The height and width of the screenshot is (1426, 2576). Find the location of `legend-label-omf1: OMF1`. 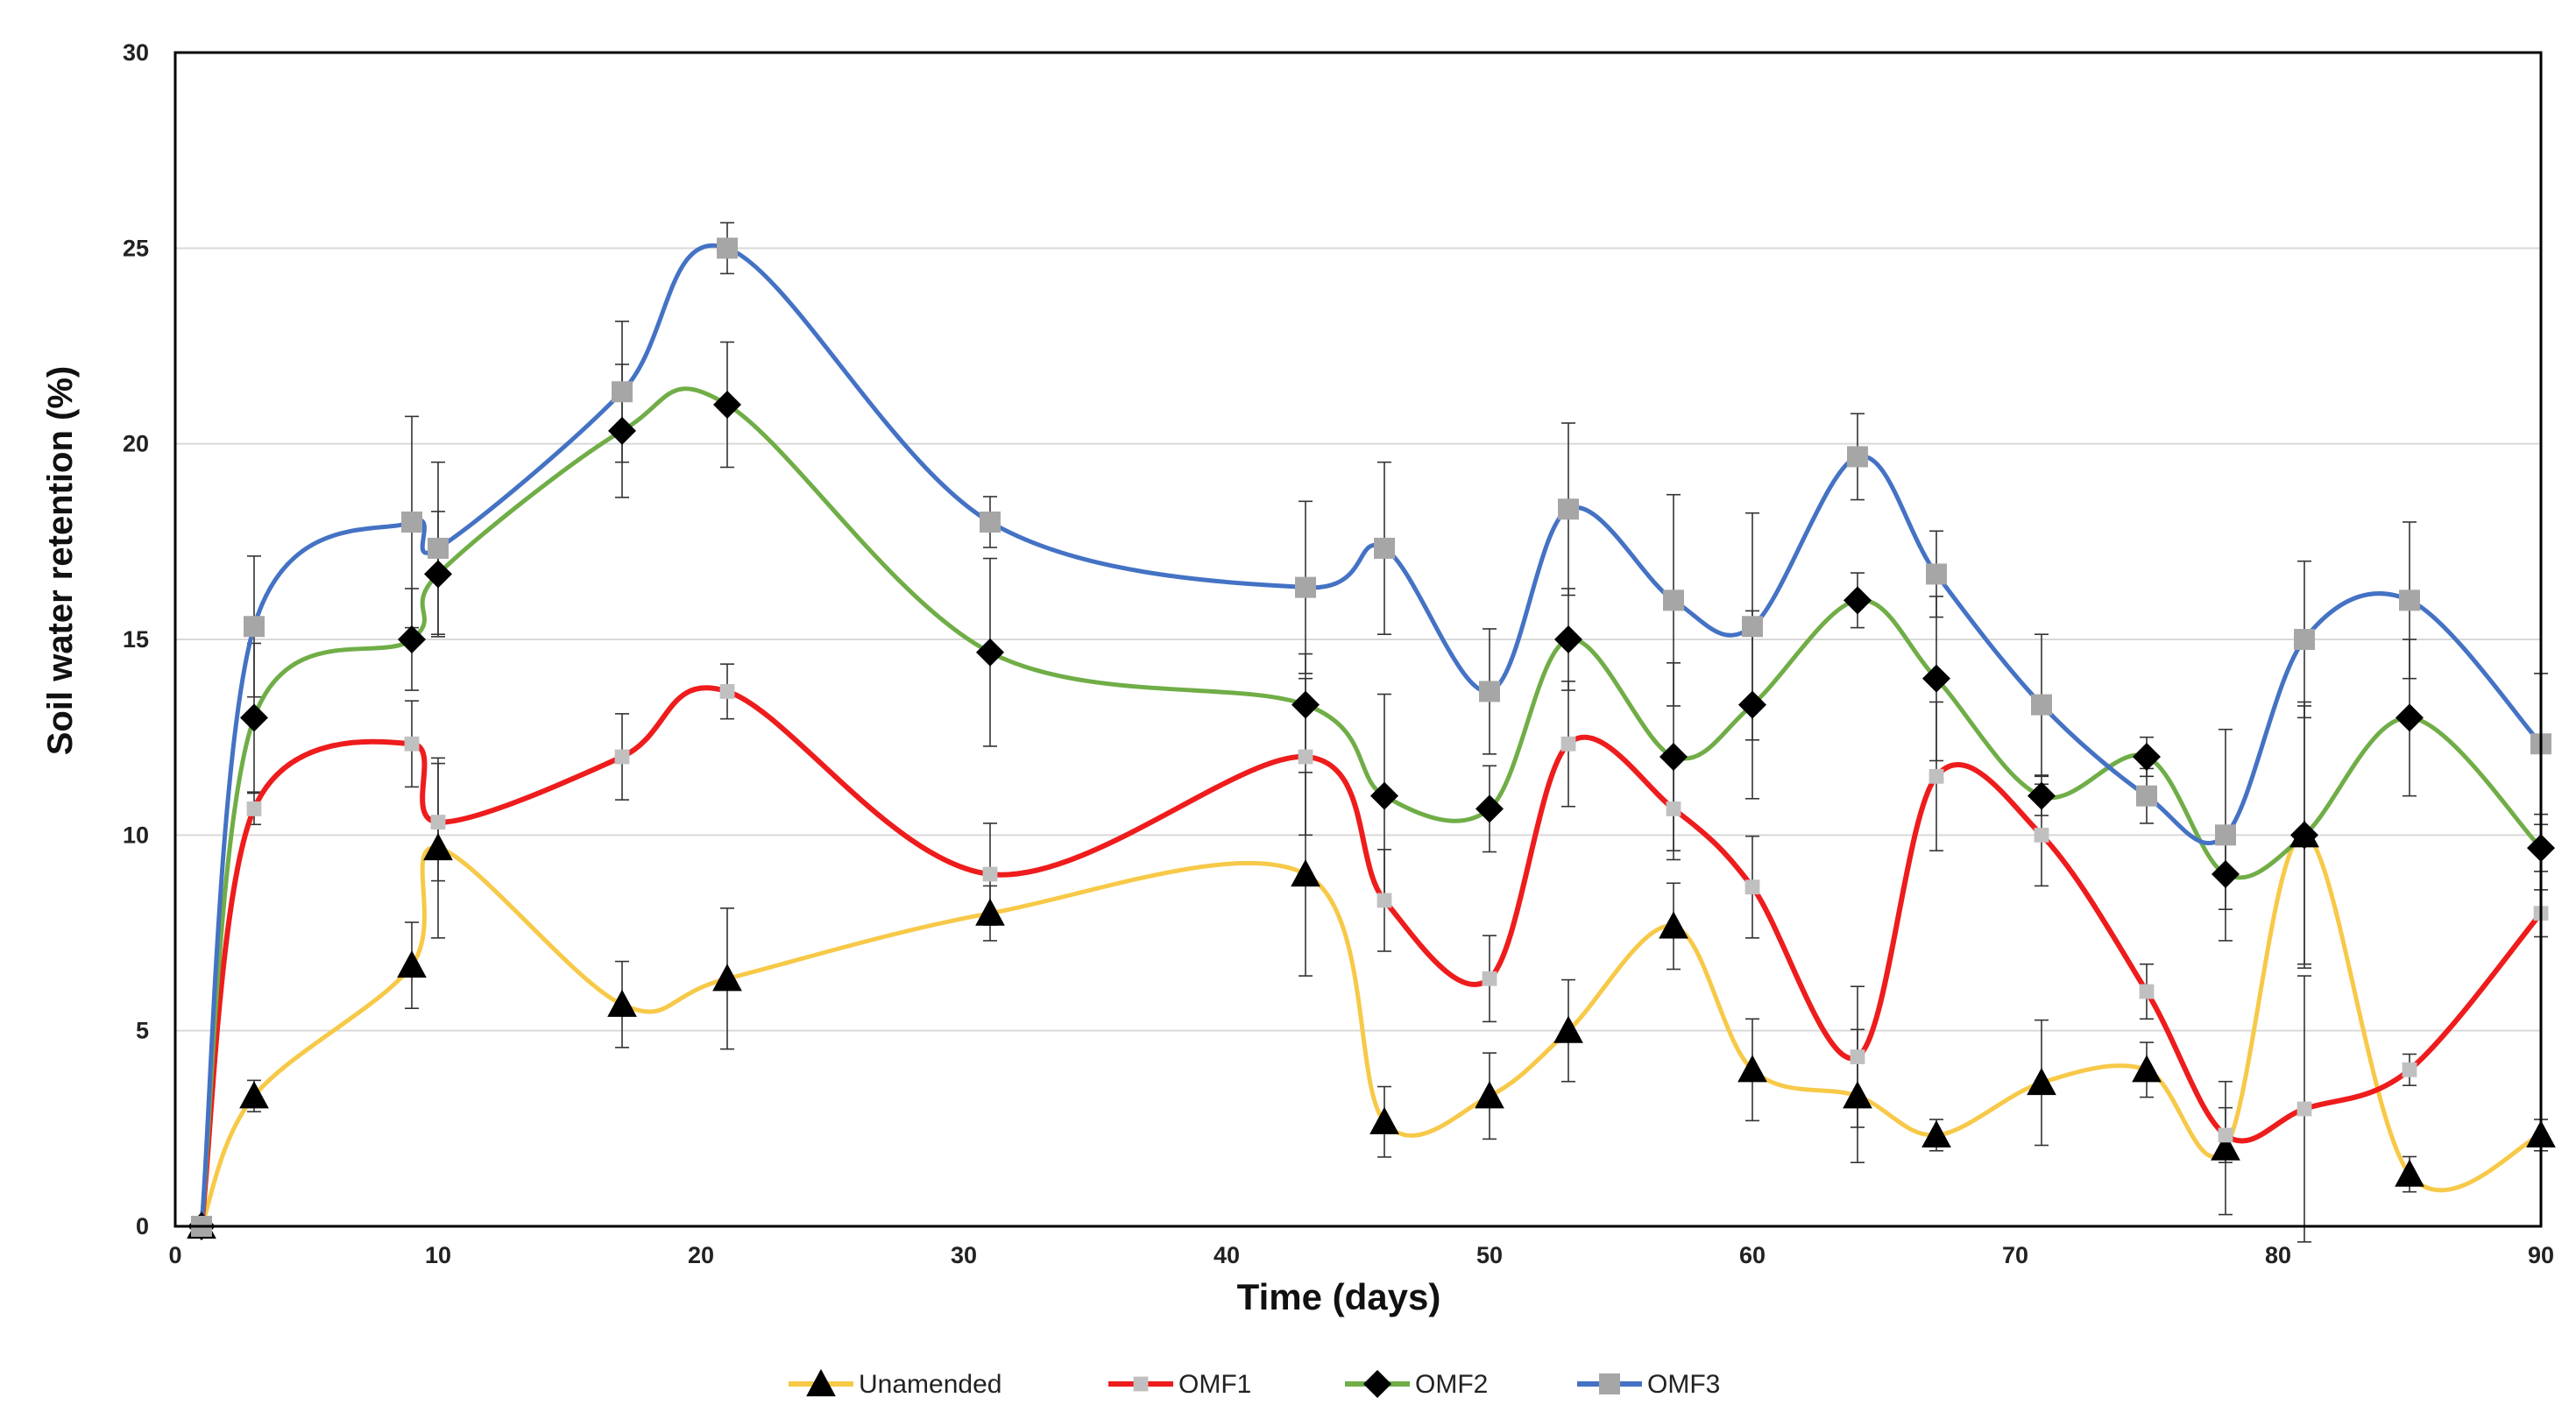

legend-label-omf1: OMF1 is located at coordinates (1214, 1384).